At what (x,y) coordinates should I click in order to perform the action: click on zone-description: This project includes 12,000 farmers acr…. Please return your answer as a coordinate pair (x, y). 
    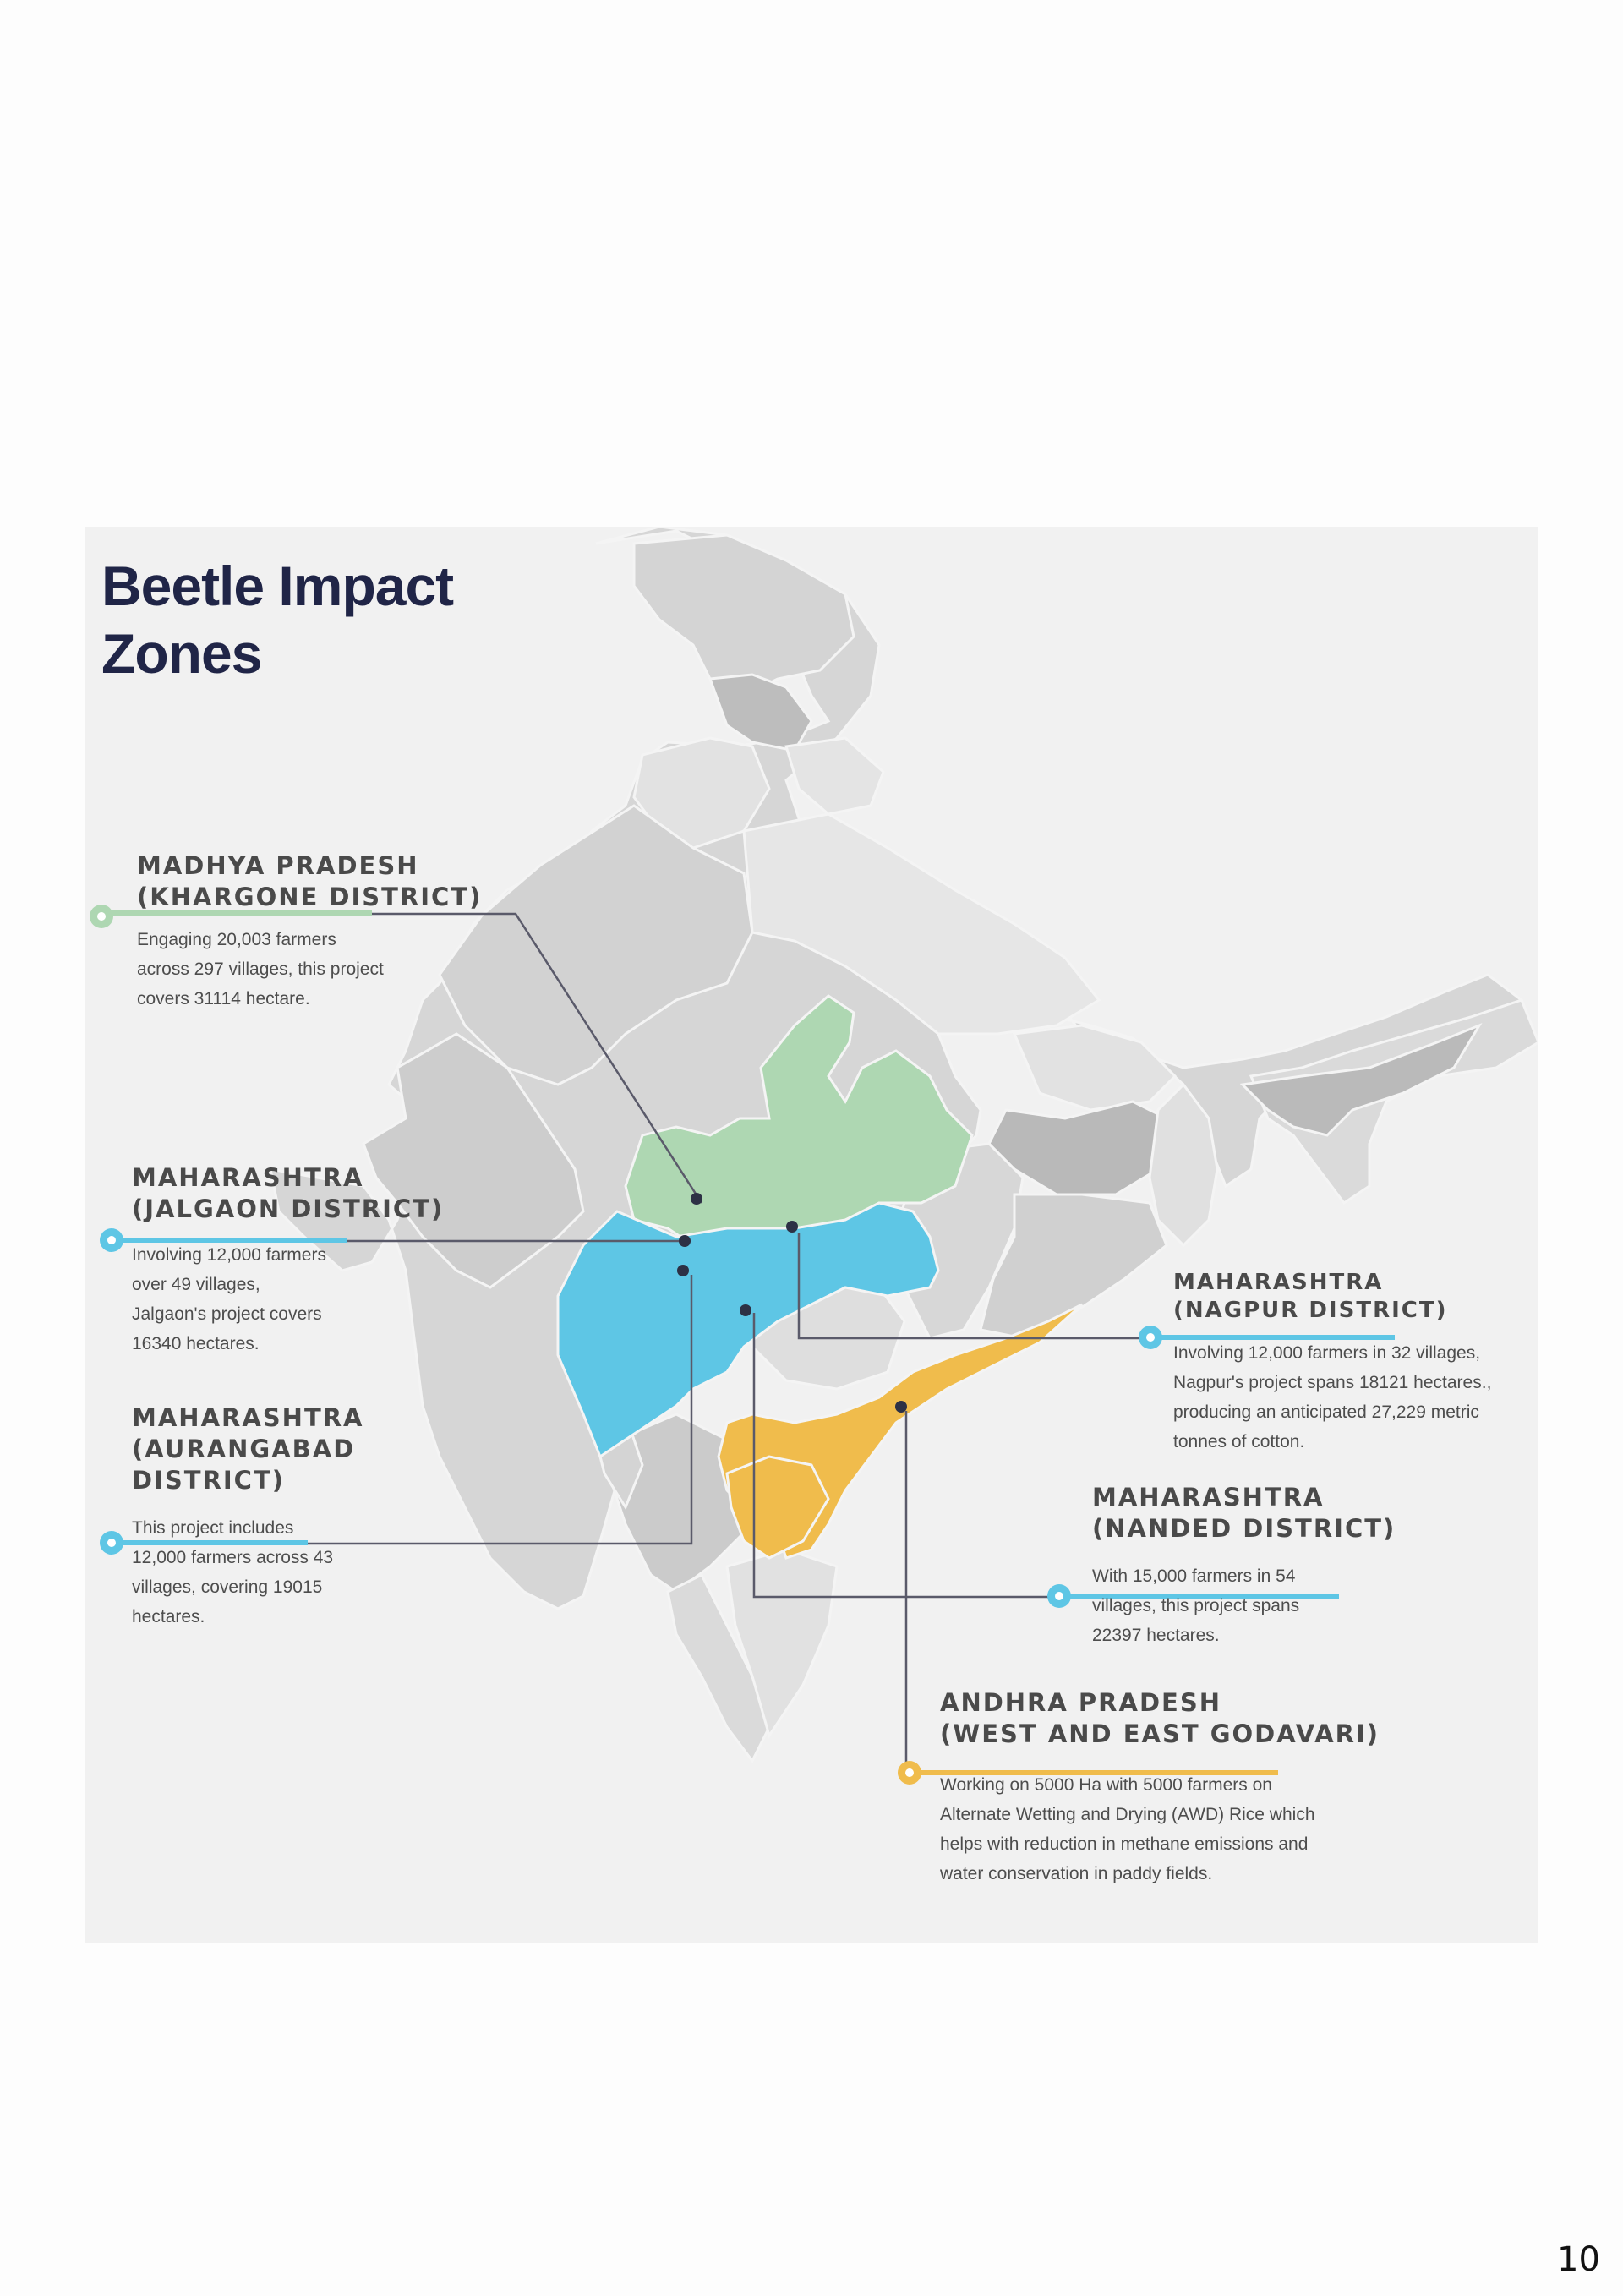
    Looking at the image, I should click on (248, 1572).